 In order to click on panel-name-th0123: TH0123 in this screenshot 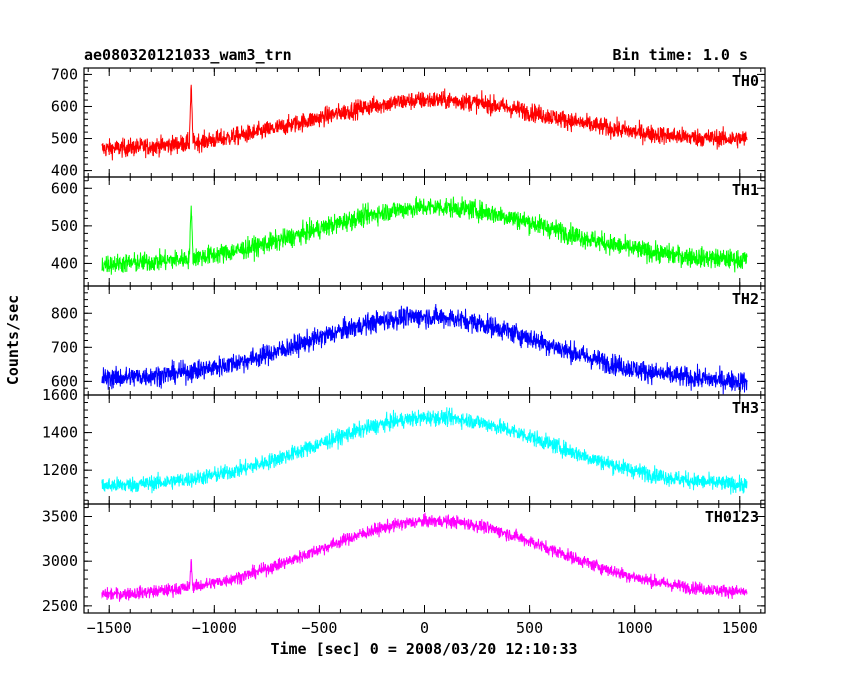, I will do `click(732, 517)`.